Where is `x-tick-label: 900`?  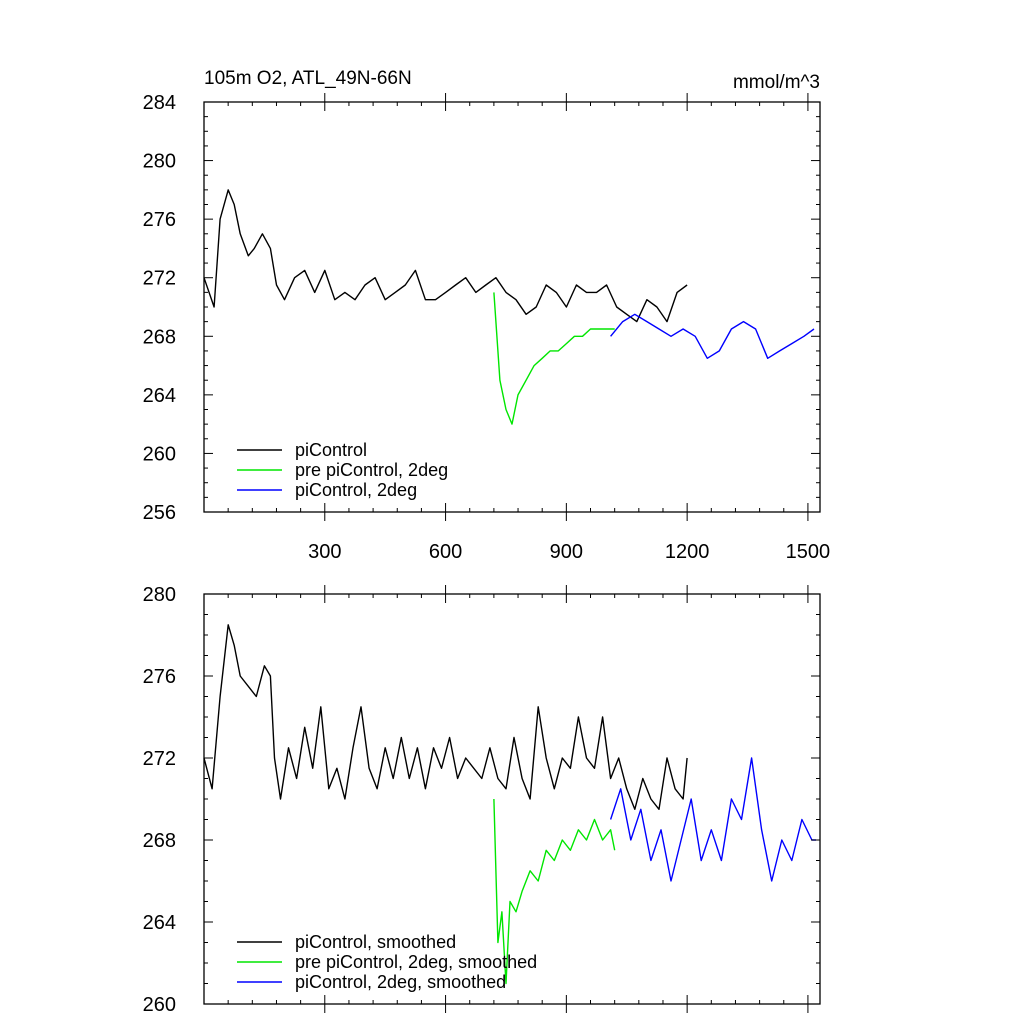 x-tick-label: 900 is located at coordinates (566, 552).